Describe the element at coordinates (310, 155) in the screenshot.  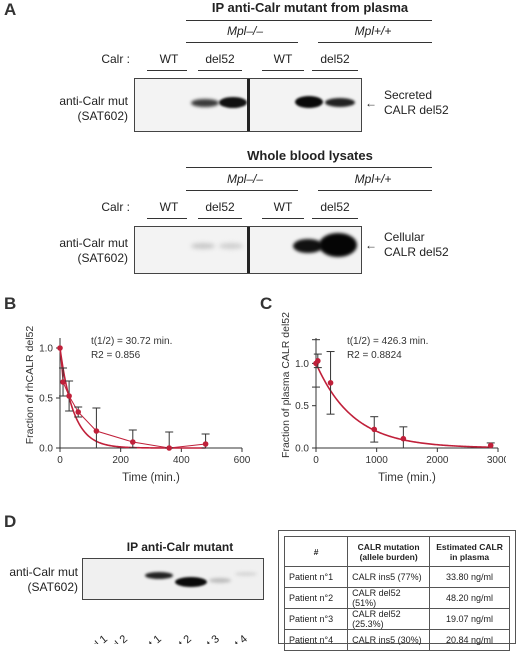
I see `bottom-blot-title: Whole blood lysates` at that location.